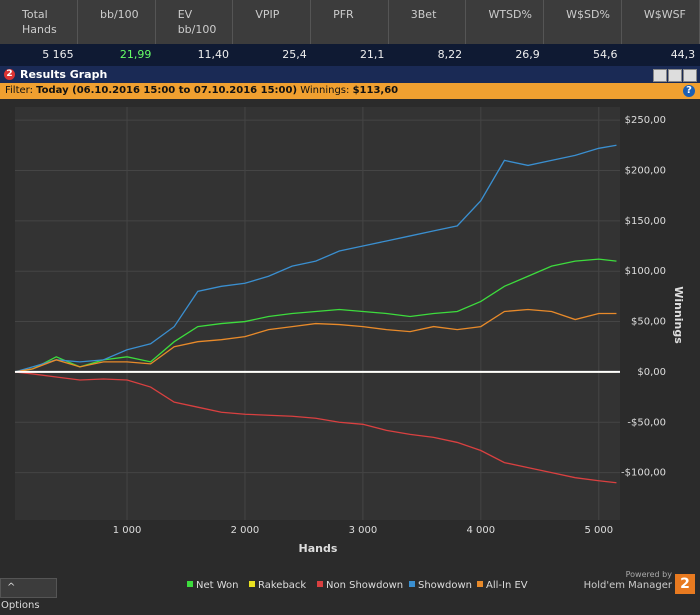 This screenshot has width=700, height=615. Describe the element at coordinates (325, 90) in the screenshot. I see `winnings-label: Winnings:` at that location.